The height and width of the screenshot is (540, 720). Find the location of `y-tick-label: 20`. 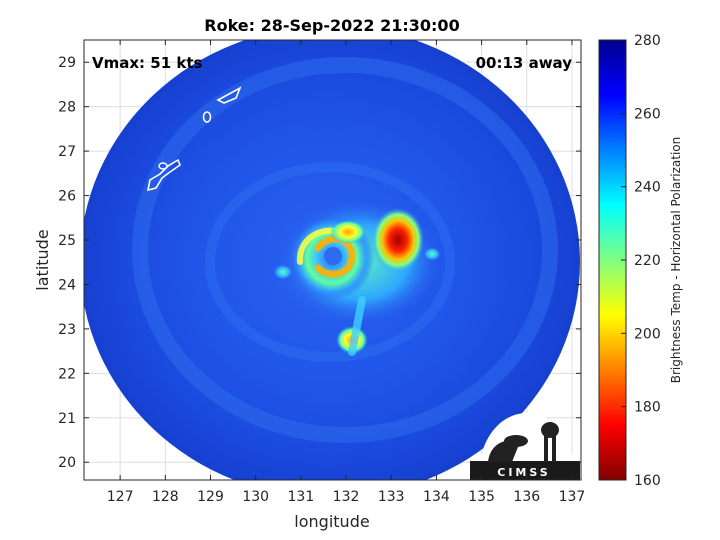

y-tick-label: 20 is located at coordinates (67, 463).